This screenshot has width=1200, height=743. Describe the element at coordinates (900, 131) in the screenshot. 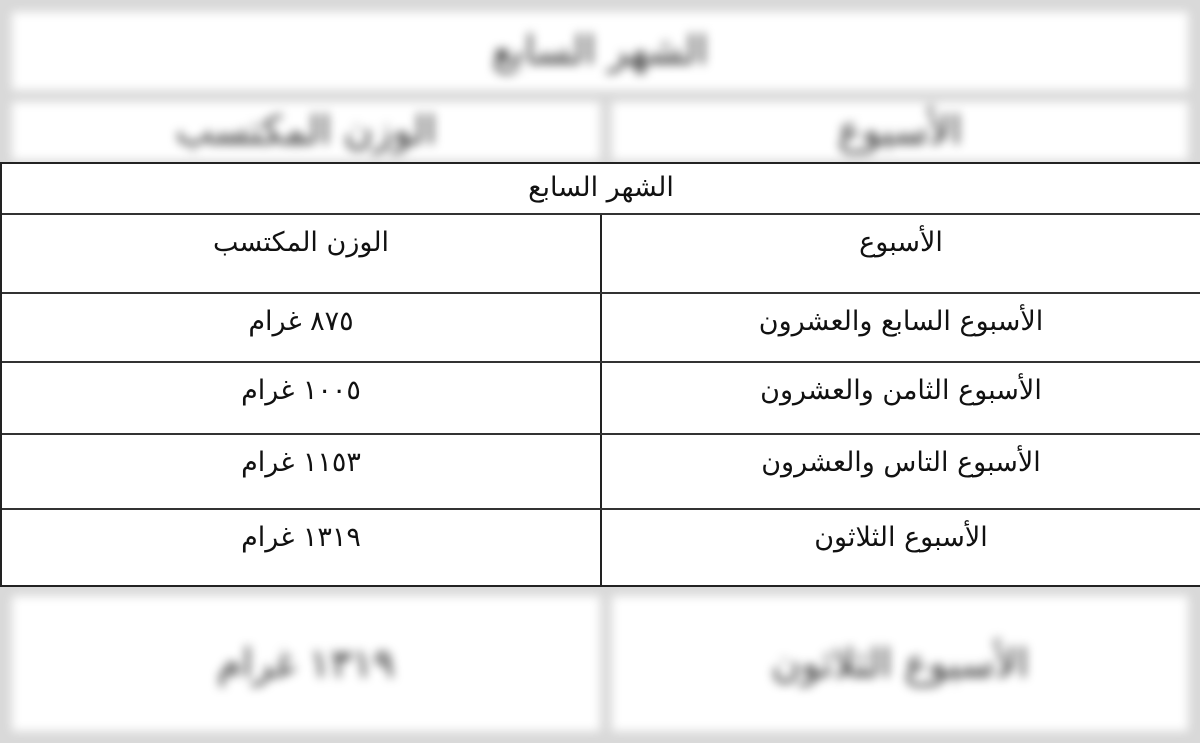

I see `blurred-header-week: الأسبوع` at that location.